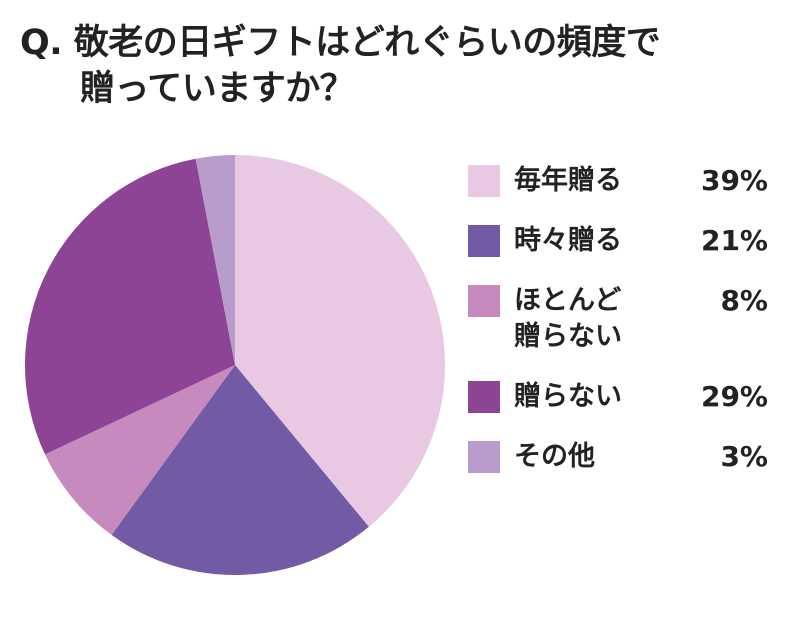  I want to click on chart-title-line-1: Q. 敬老の日ギフトはどれぐらいの頻度で, so click(340, 43).